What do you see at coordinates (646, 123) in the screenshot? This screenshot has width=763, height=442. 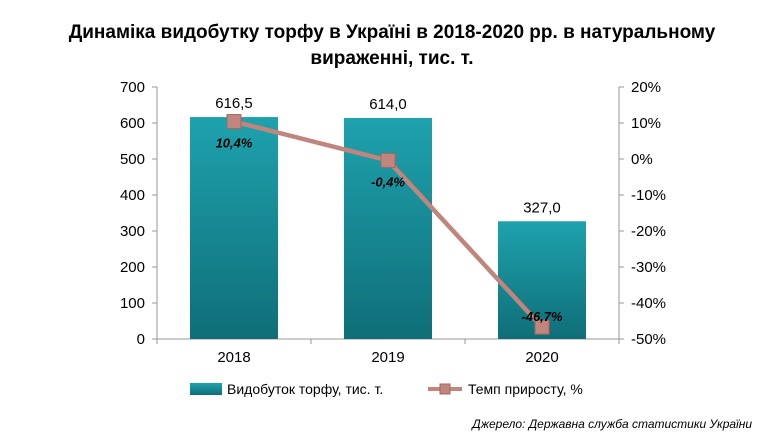 I see `right-tick-label: 10%` at bounding box center [646, 123].